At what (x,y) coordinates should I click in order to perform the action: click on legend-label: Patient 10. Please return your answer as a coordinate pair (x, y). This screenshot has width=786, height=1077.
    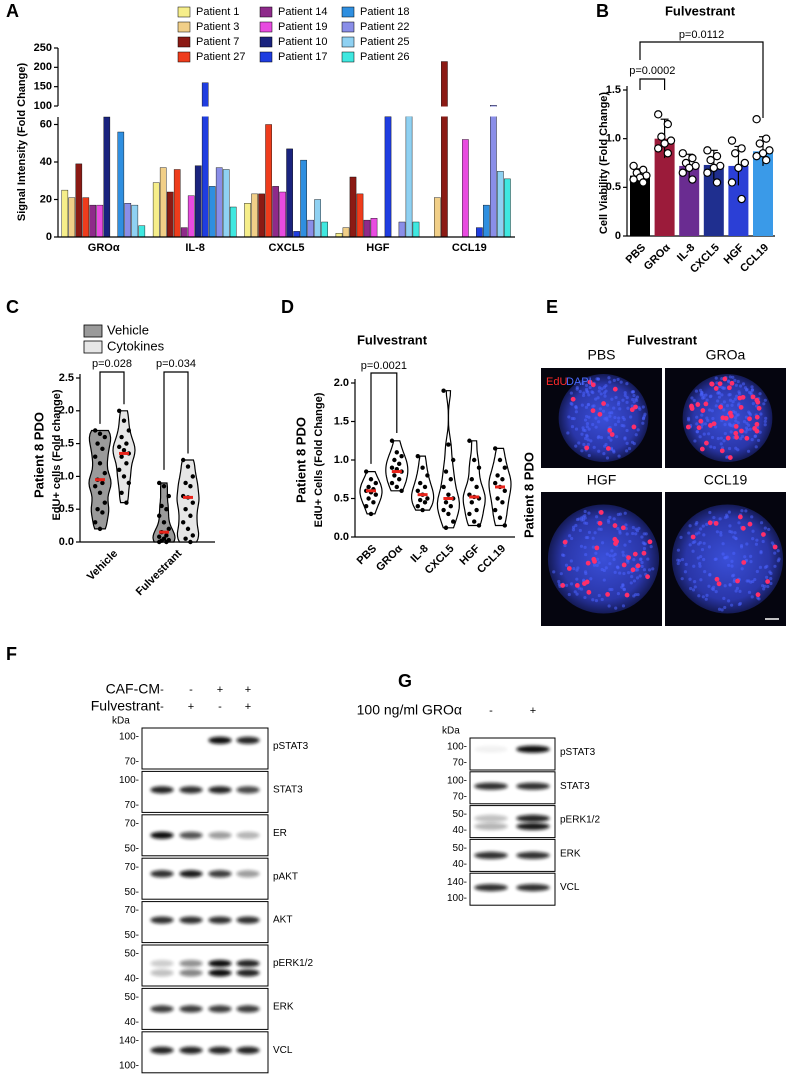
    Looking at the image, I should click on (303, 42).